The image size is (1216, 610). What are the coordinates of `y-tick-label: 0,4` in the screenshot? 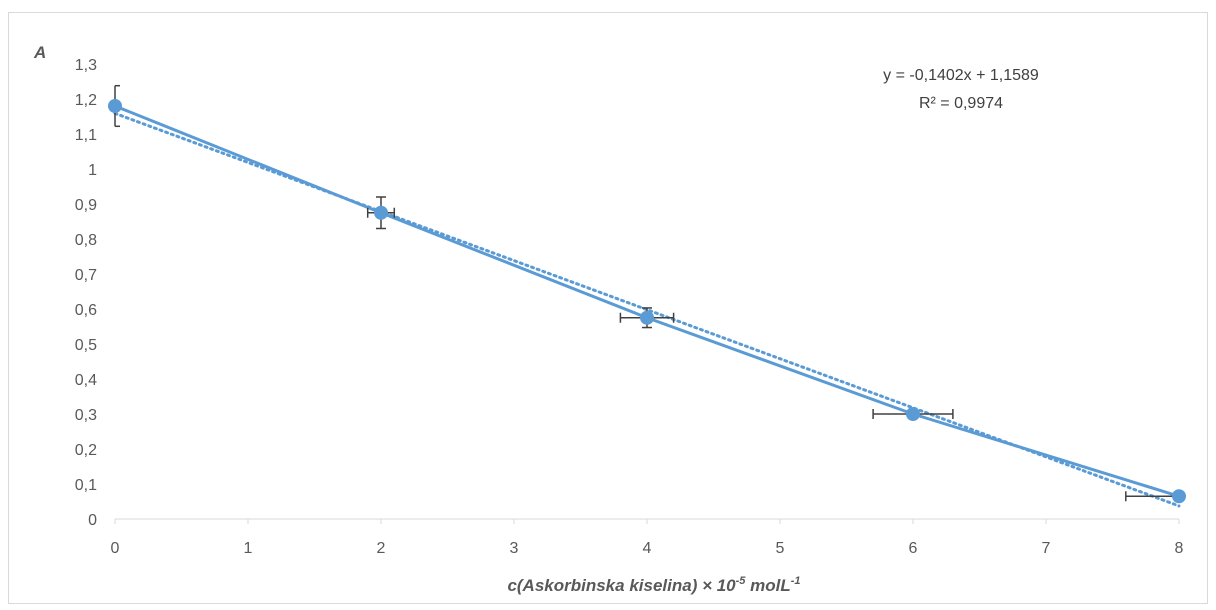 It's located at (86, 380).